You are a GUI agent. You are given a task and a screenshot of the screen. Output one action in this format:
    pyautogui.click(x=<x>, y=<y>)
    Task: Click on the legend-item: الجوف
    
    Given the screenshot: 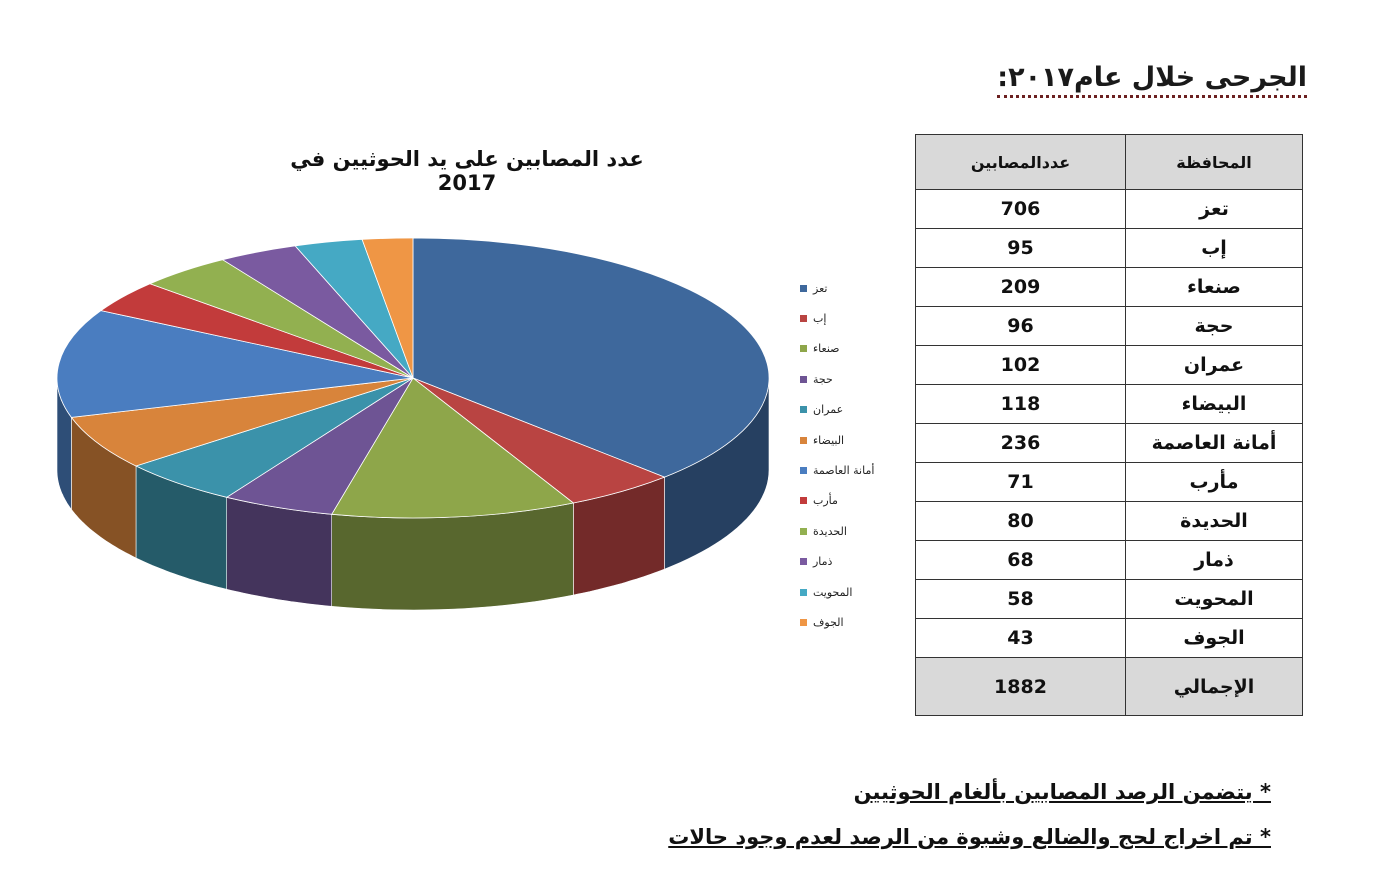 What is the action you would take?
    pyautogui.click(x=855, y=622)
    